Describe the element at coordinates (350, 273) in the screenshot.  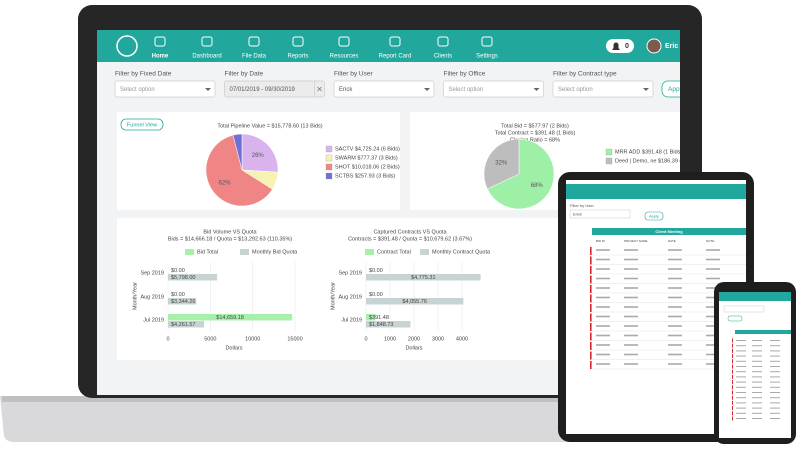
I see `y-tick-label: Sep 2019` at that location.